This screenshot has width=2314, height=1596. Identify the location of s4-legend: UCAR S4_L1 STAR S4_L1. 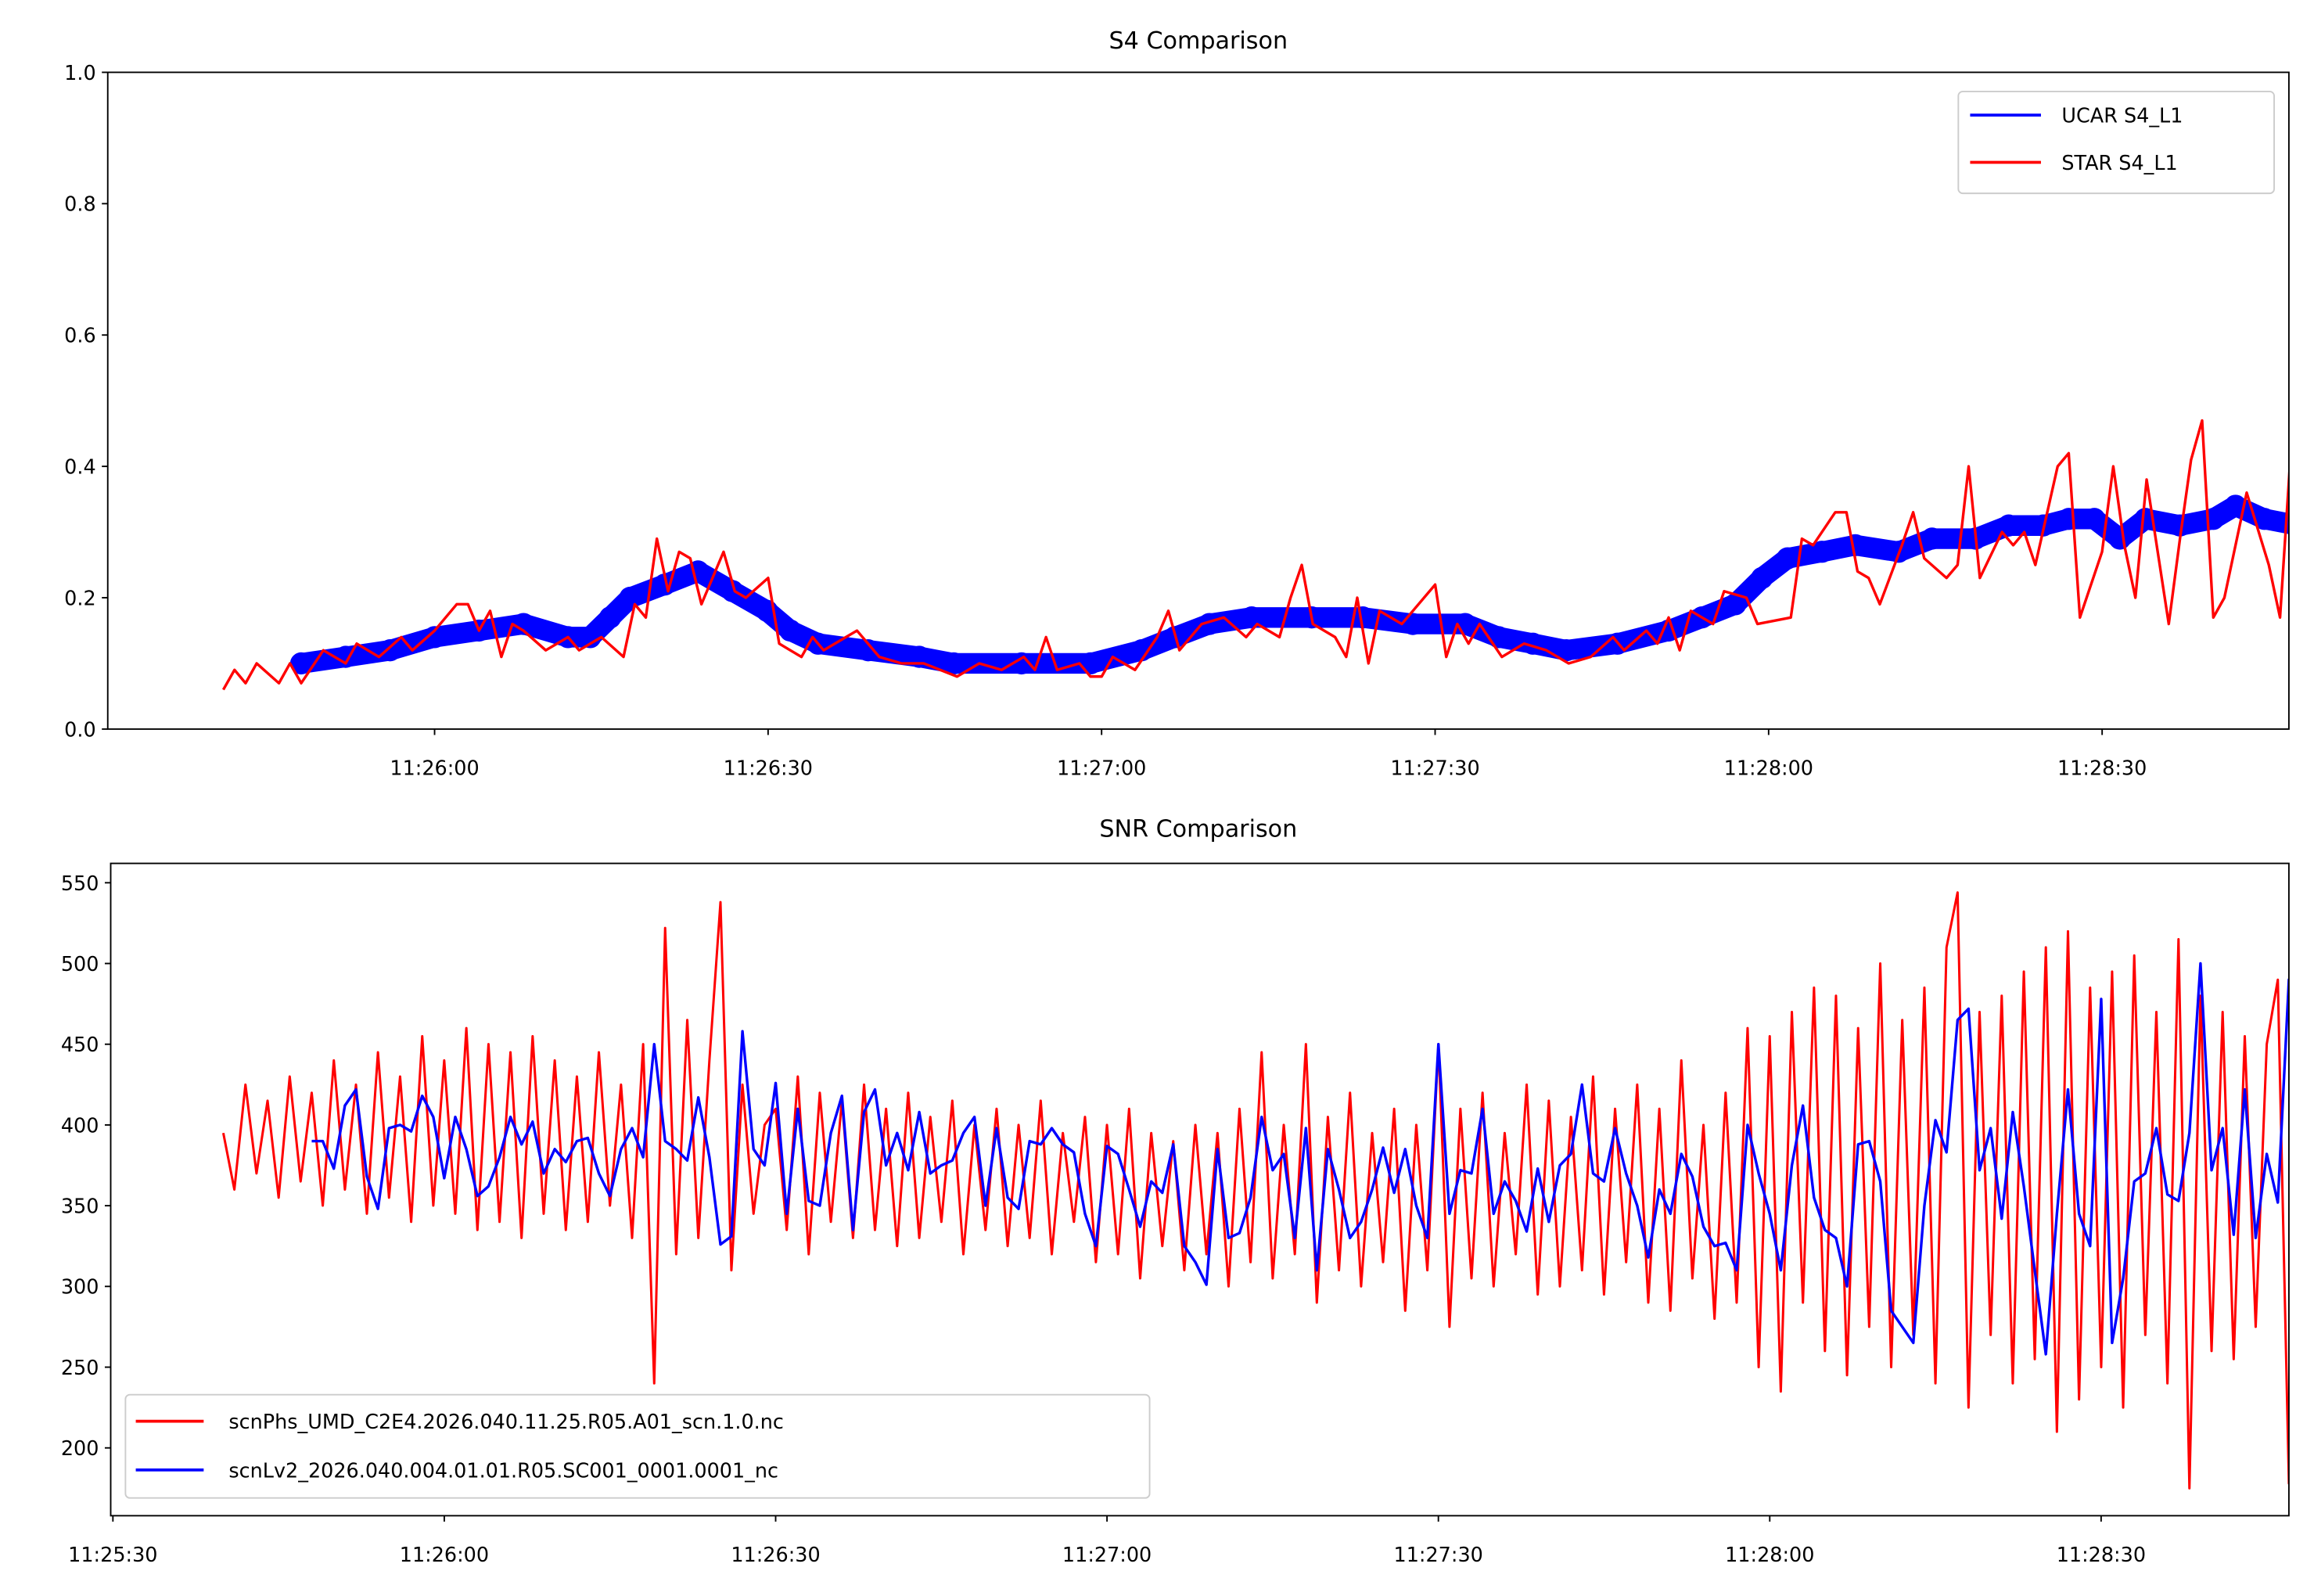
(2116, 143).